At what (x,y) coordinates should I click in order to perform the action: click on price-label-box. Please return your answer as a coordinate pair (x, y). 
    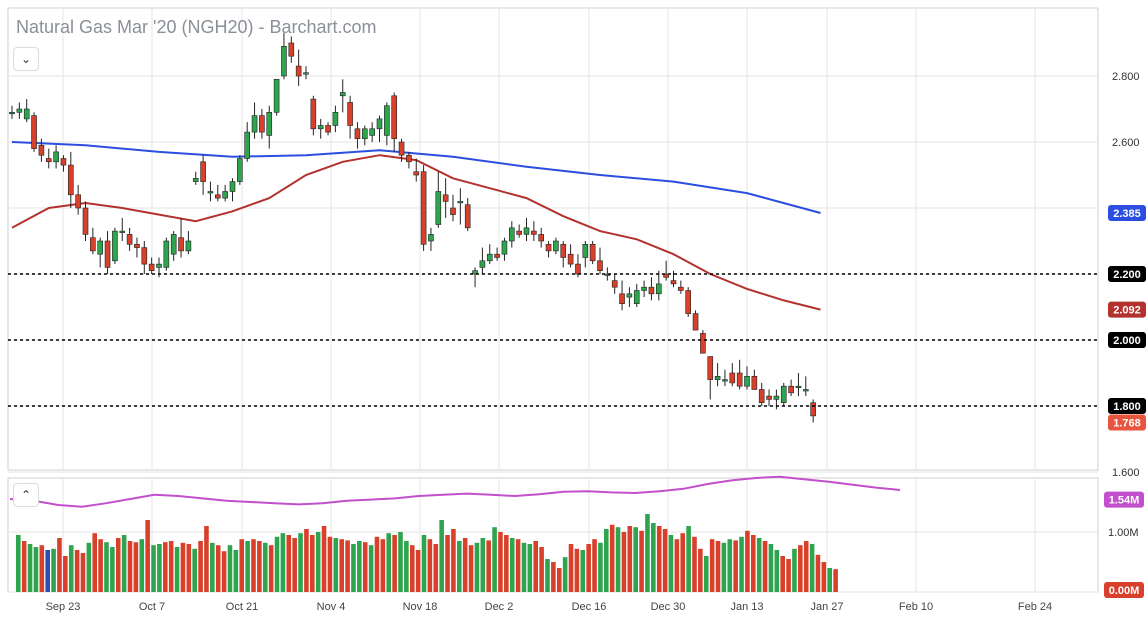
    Looking at the image, I should click on (1127, 309).